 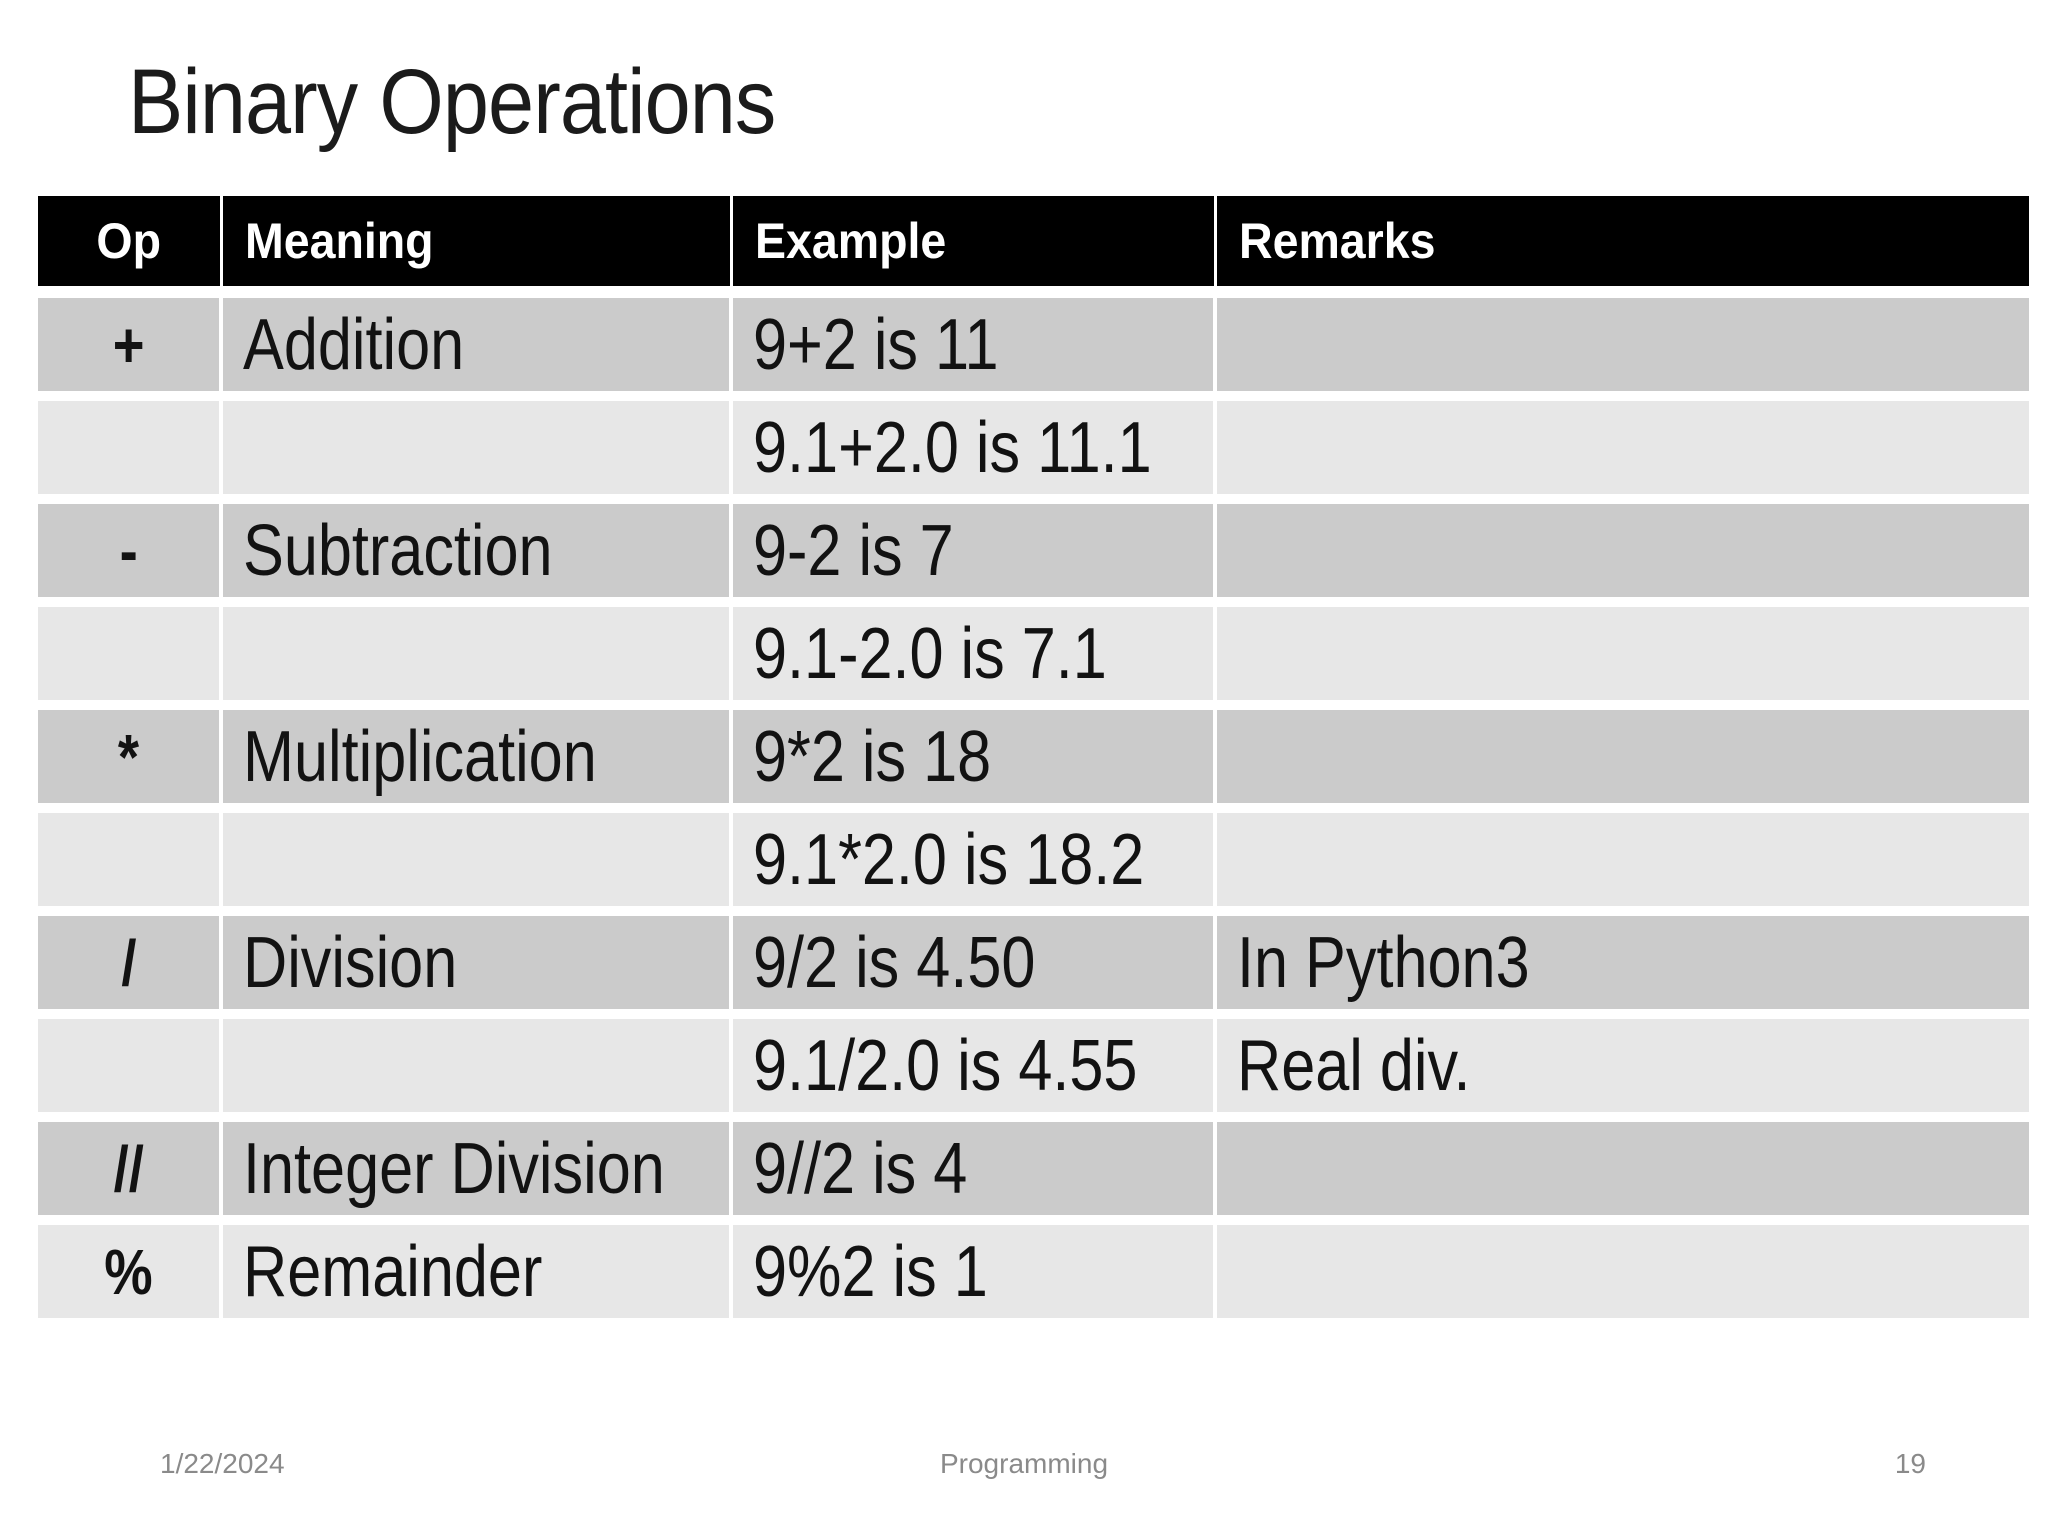 I want to click on example-text: 9/2 is 4.50, so click(x=894, y=962).